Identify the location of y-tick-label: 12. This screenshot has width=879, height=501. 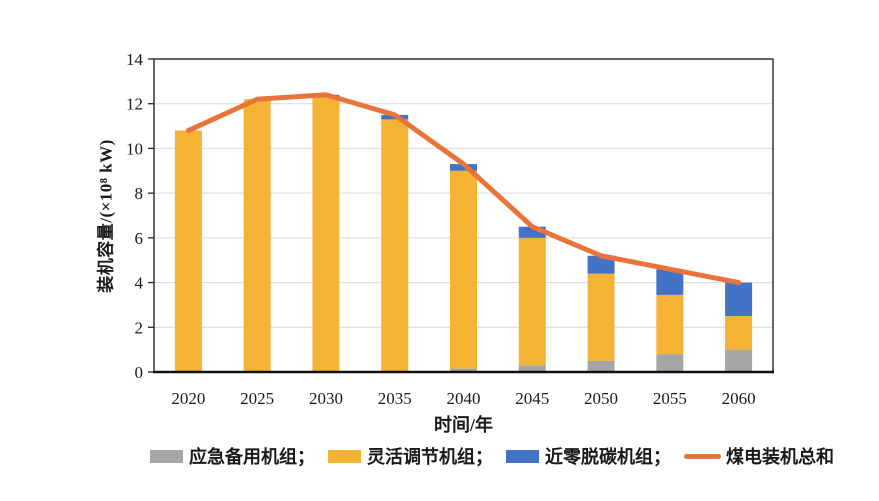
(134, 104).